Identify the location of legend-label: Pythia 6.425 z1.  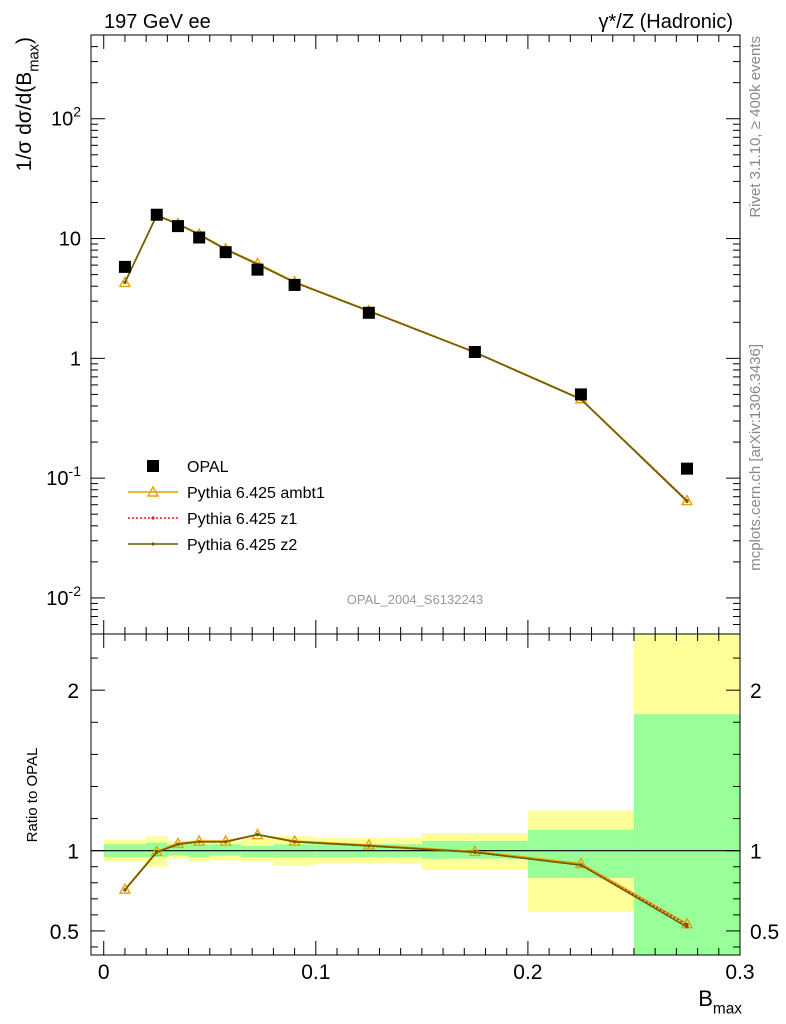
(242, 519).